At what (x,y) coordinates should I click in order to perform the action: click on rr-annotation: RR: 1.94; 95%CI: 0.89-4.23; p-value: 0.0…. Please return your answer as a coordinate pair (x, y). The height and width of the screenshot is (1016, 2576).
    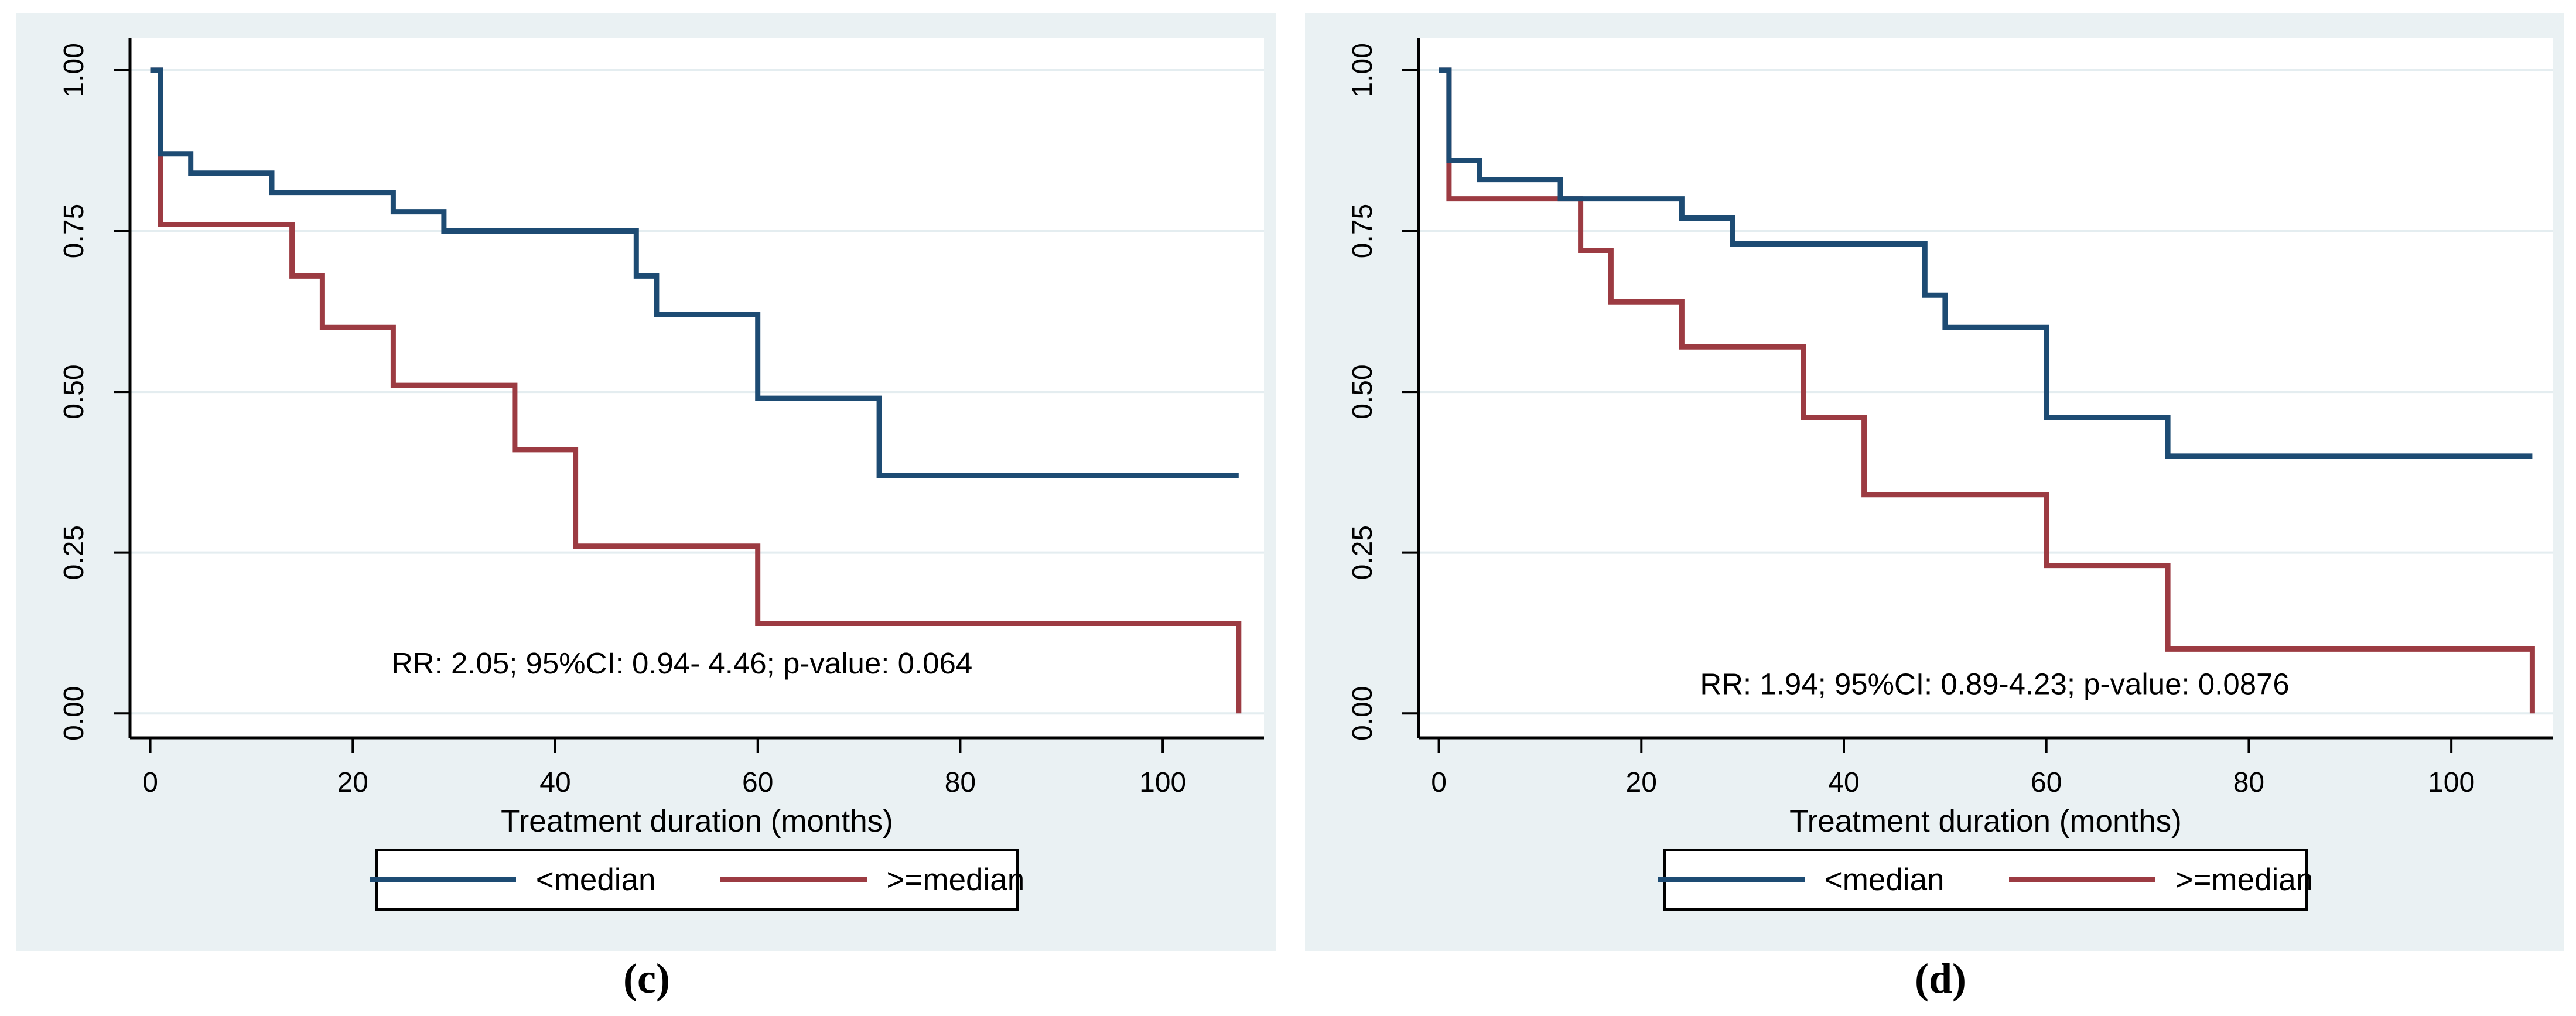
    Looking at the image, I should click on (1995, 683).